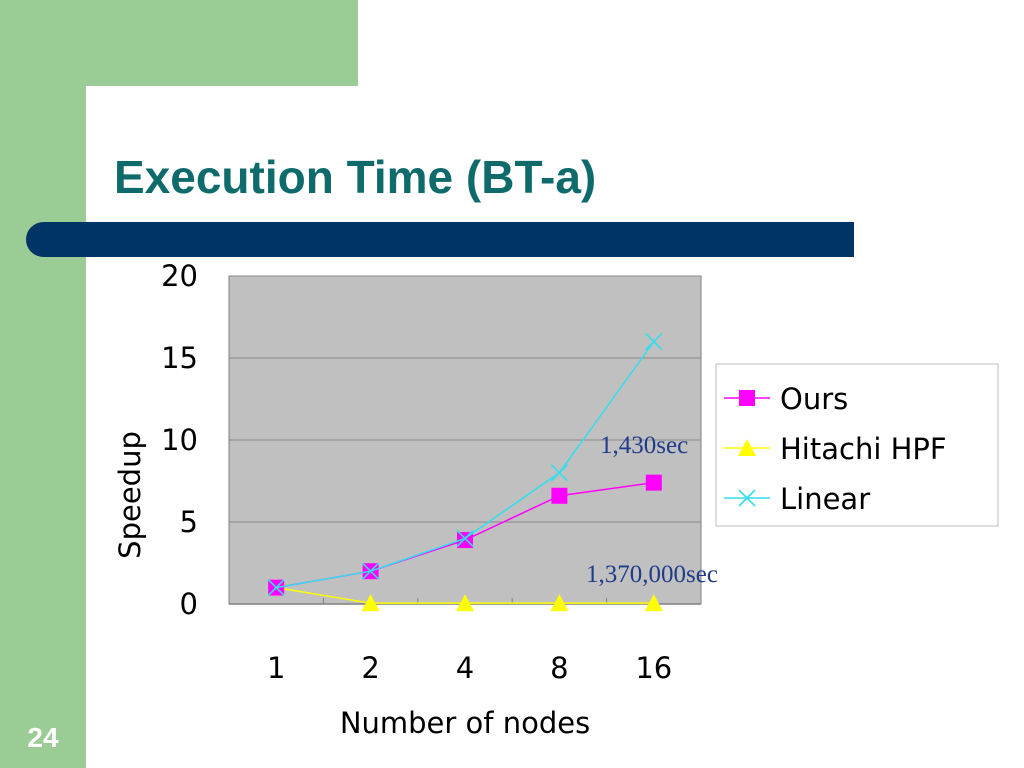 This screenshot has height=768, width=1024. I want to click on legend-label-hitachi-hpf: Hitachi HPF, so click(863, 449).